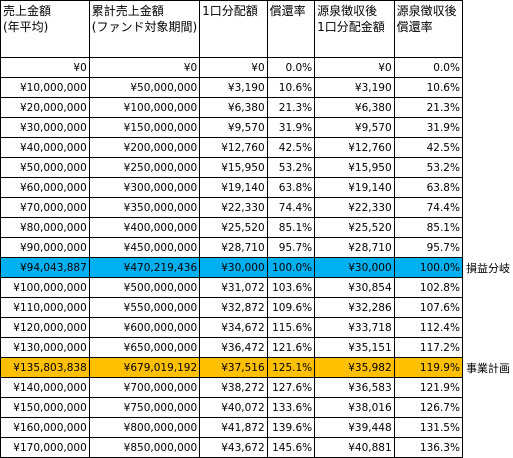 Image resolution: width=513 pixels, height=458 pixels. I want to click on row-note: 損益分岐, so click(487, 268).